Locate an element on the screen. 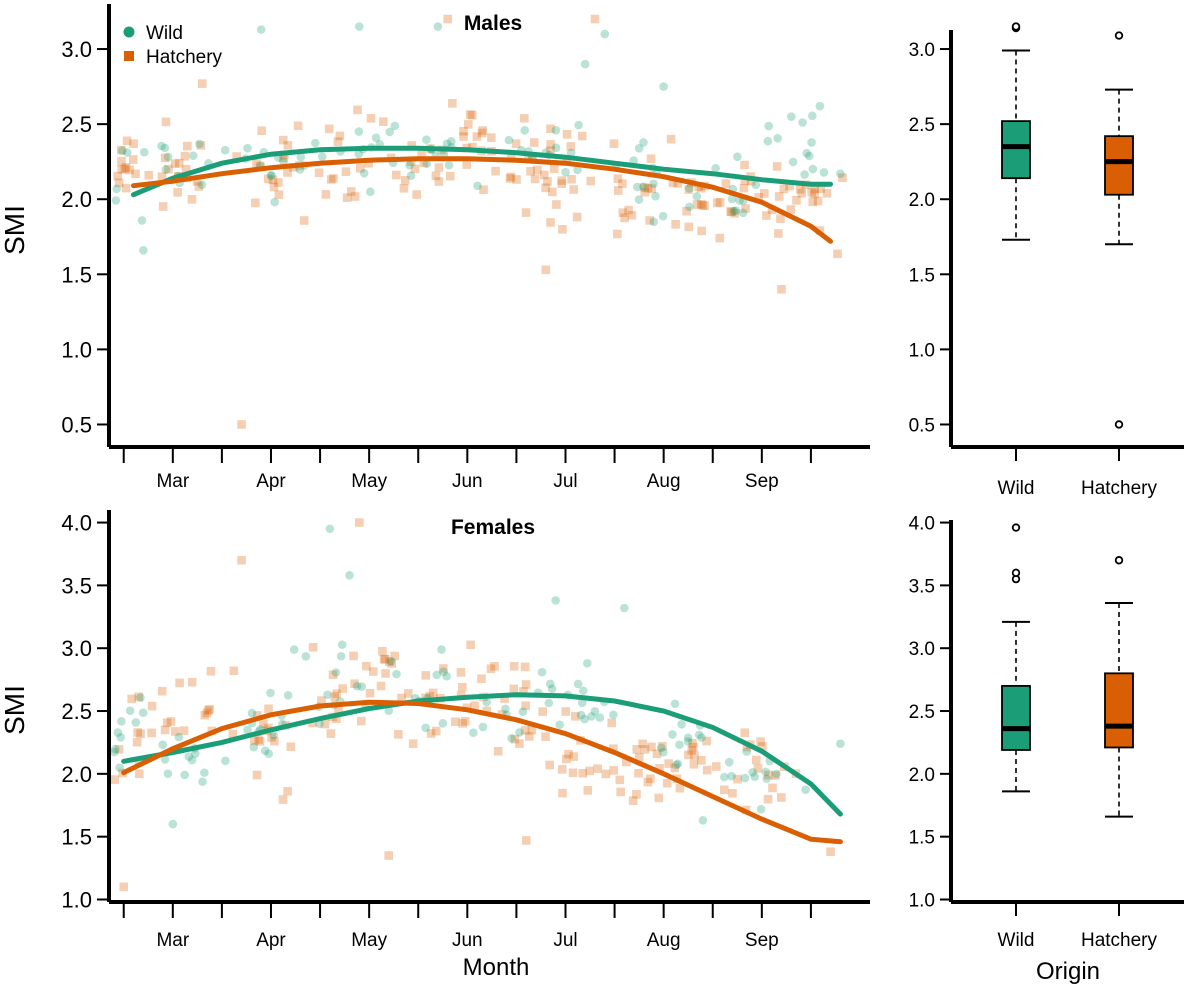  females-box-x-ticks: Wild Hatchery is located at coordinates (1078, 926).